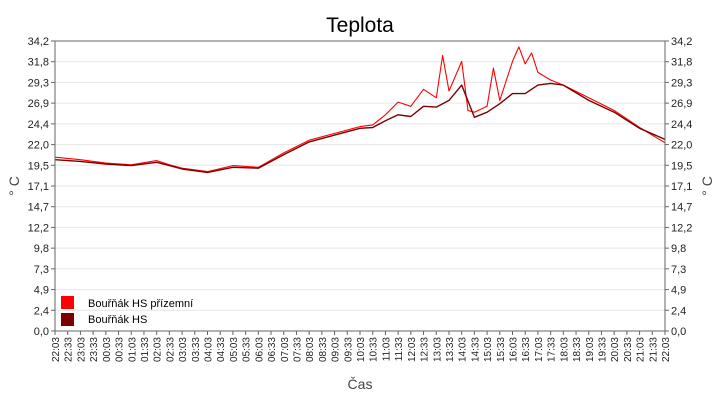  Describe the element at coordinates (140, 304) in the screenshot. I see `legend-label-series-1: Bouřňák HS přízemní` at that location.